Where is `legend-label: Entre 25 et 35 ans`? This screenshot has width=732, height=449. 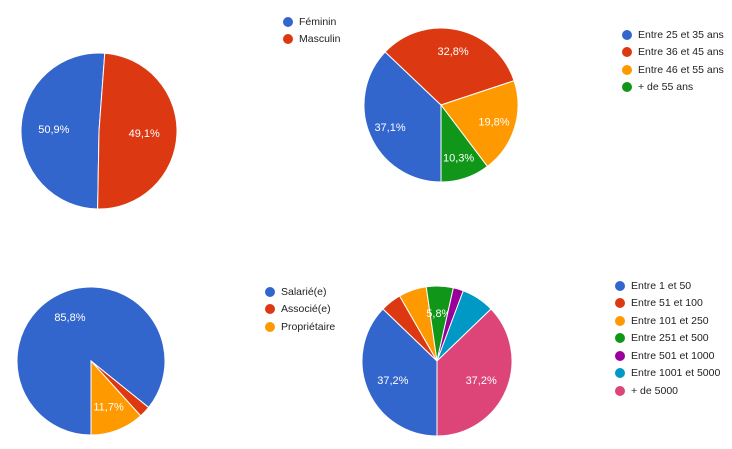 legend-label: Entre 25 et 35 ans is located at coordinates (681, 34).